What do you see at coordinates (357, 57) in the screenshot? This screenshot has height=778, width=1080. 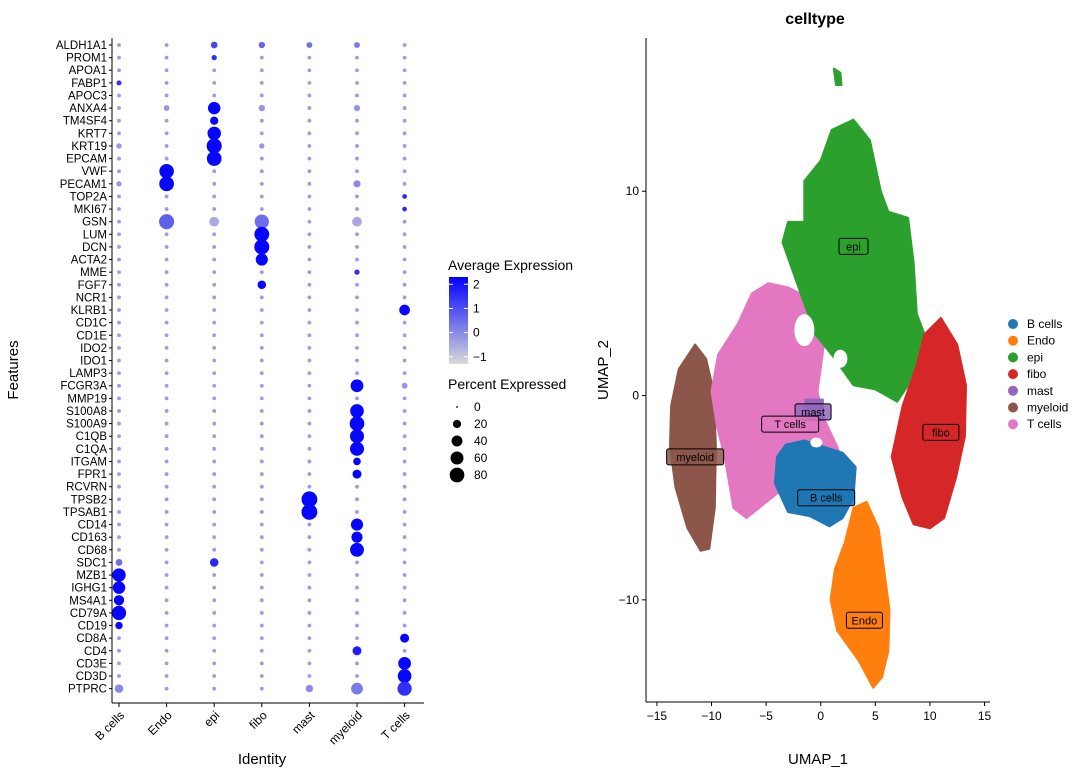 I see `dot-PROM1-myeloid` at bounding box center [357, 57].